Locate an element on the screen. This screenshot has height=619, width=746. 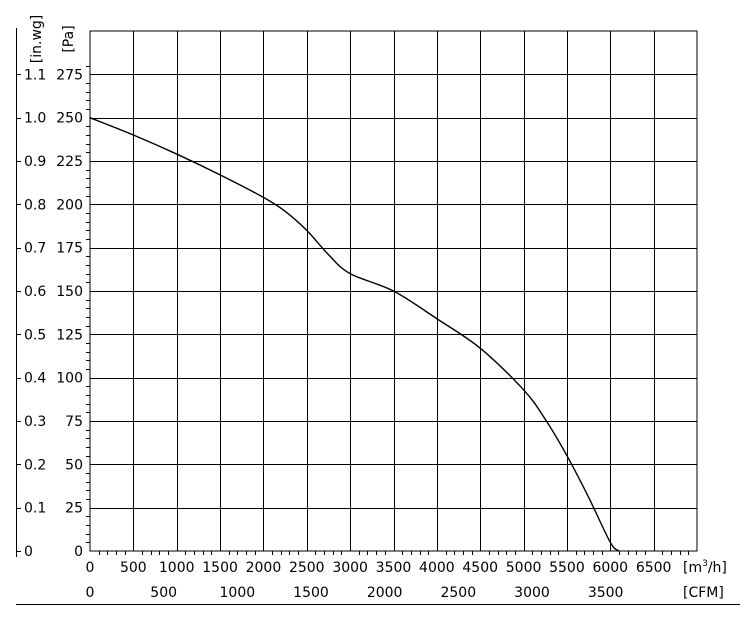
x-tick-label-m3h: 500 is located at coordinates (133, 568).